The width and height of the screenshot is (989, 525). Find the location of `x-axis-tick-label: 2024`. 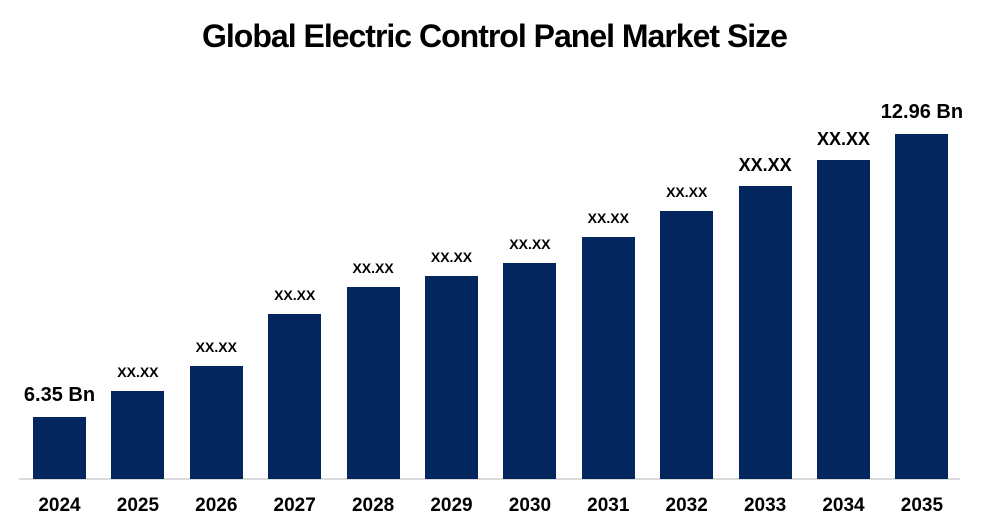

x-axis-tick-label: 2024 is located at coordinates (59, 505).